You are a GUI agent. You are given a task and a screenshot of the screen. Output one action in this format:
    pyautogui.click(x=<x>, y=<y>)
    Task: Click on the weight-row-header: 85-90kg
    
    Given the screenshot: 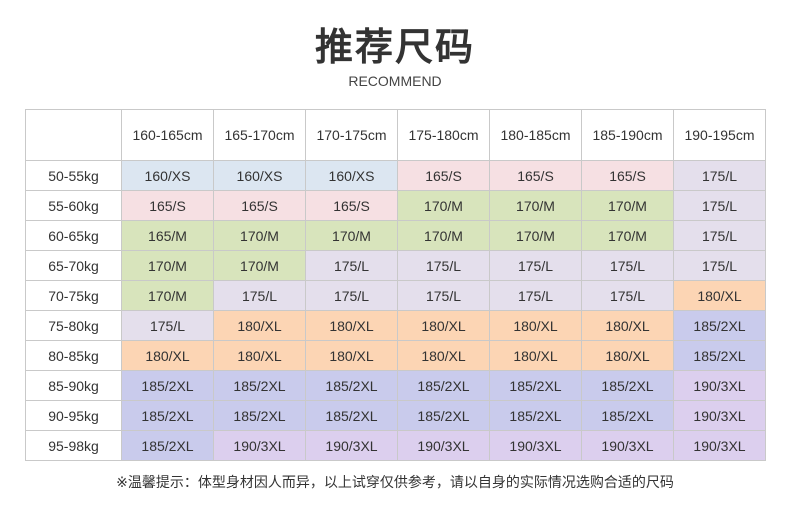 What is the action you would take?
    pyautogui.click(x=73, y=385)
    